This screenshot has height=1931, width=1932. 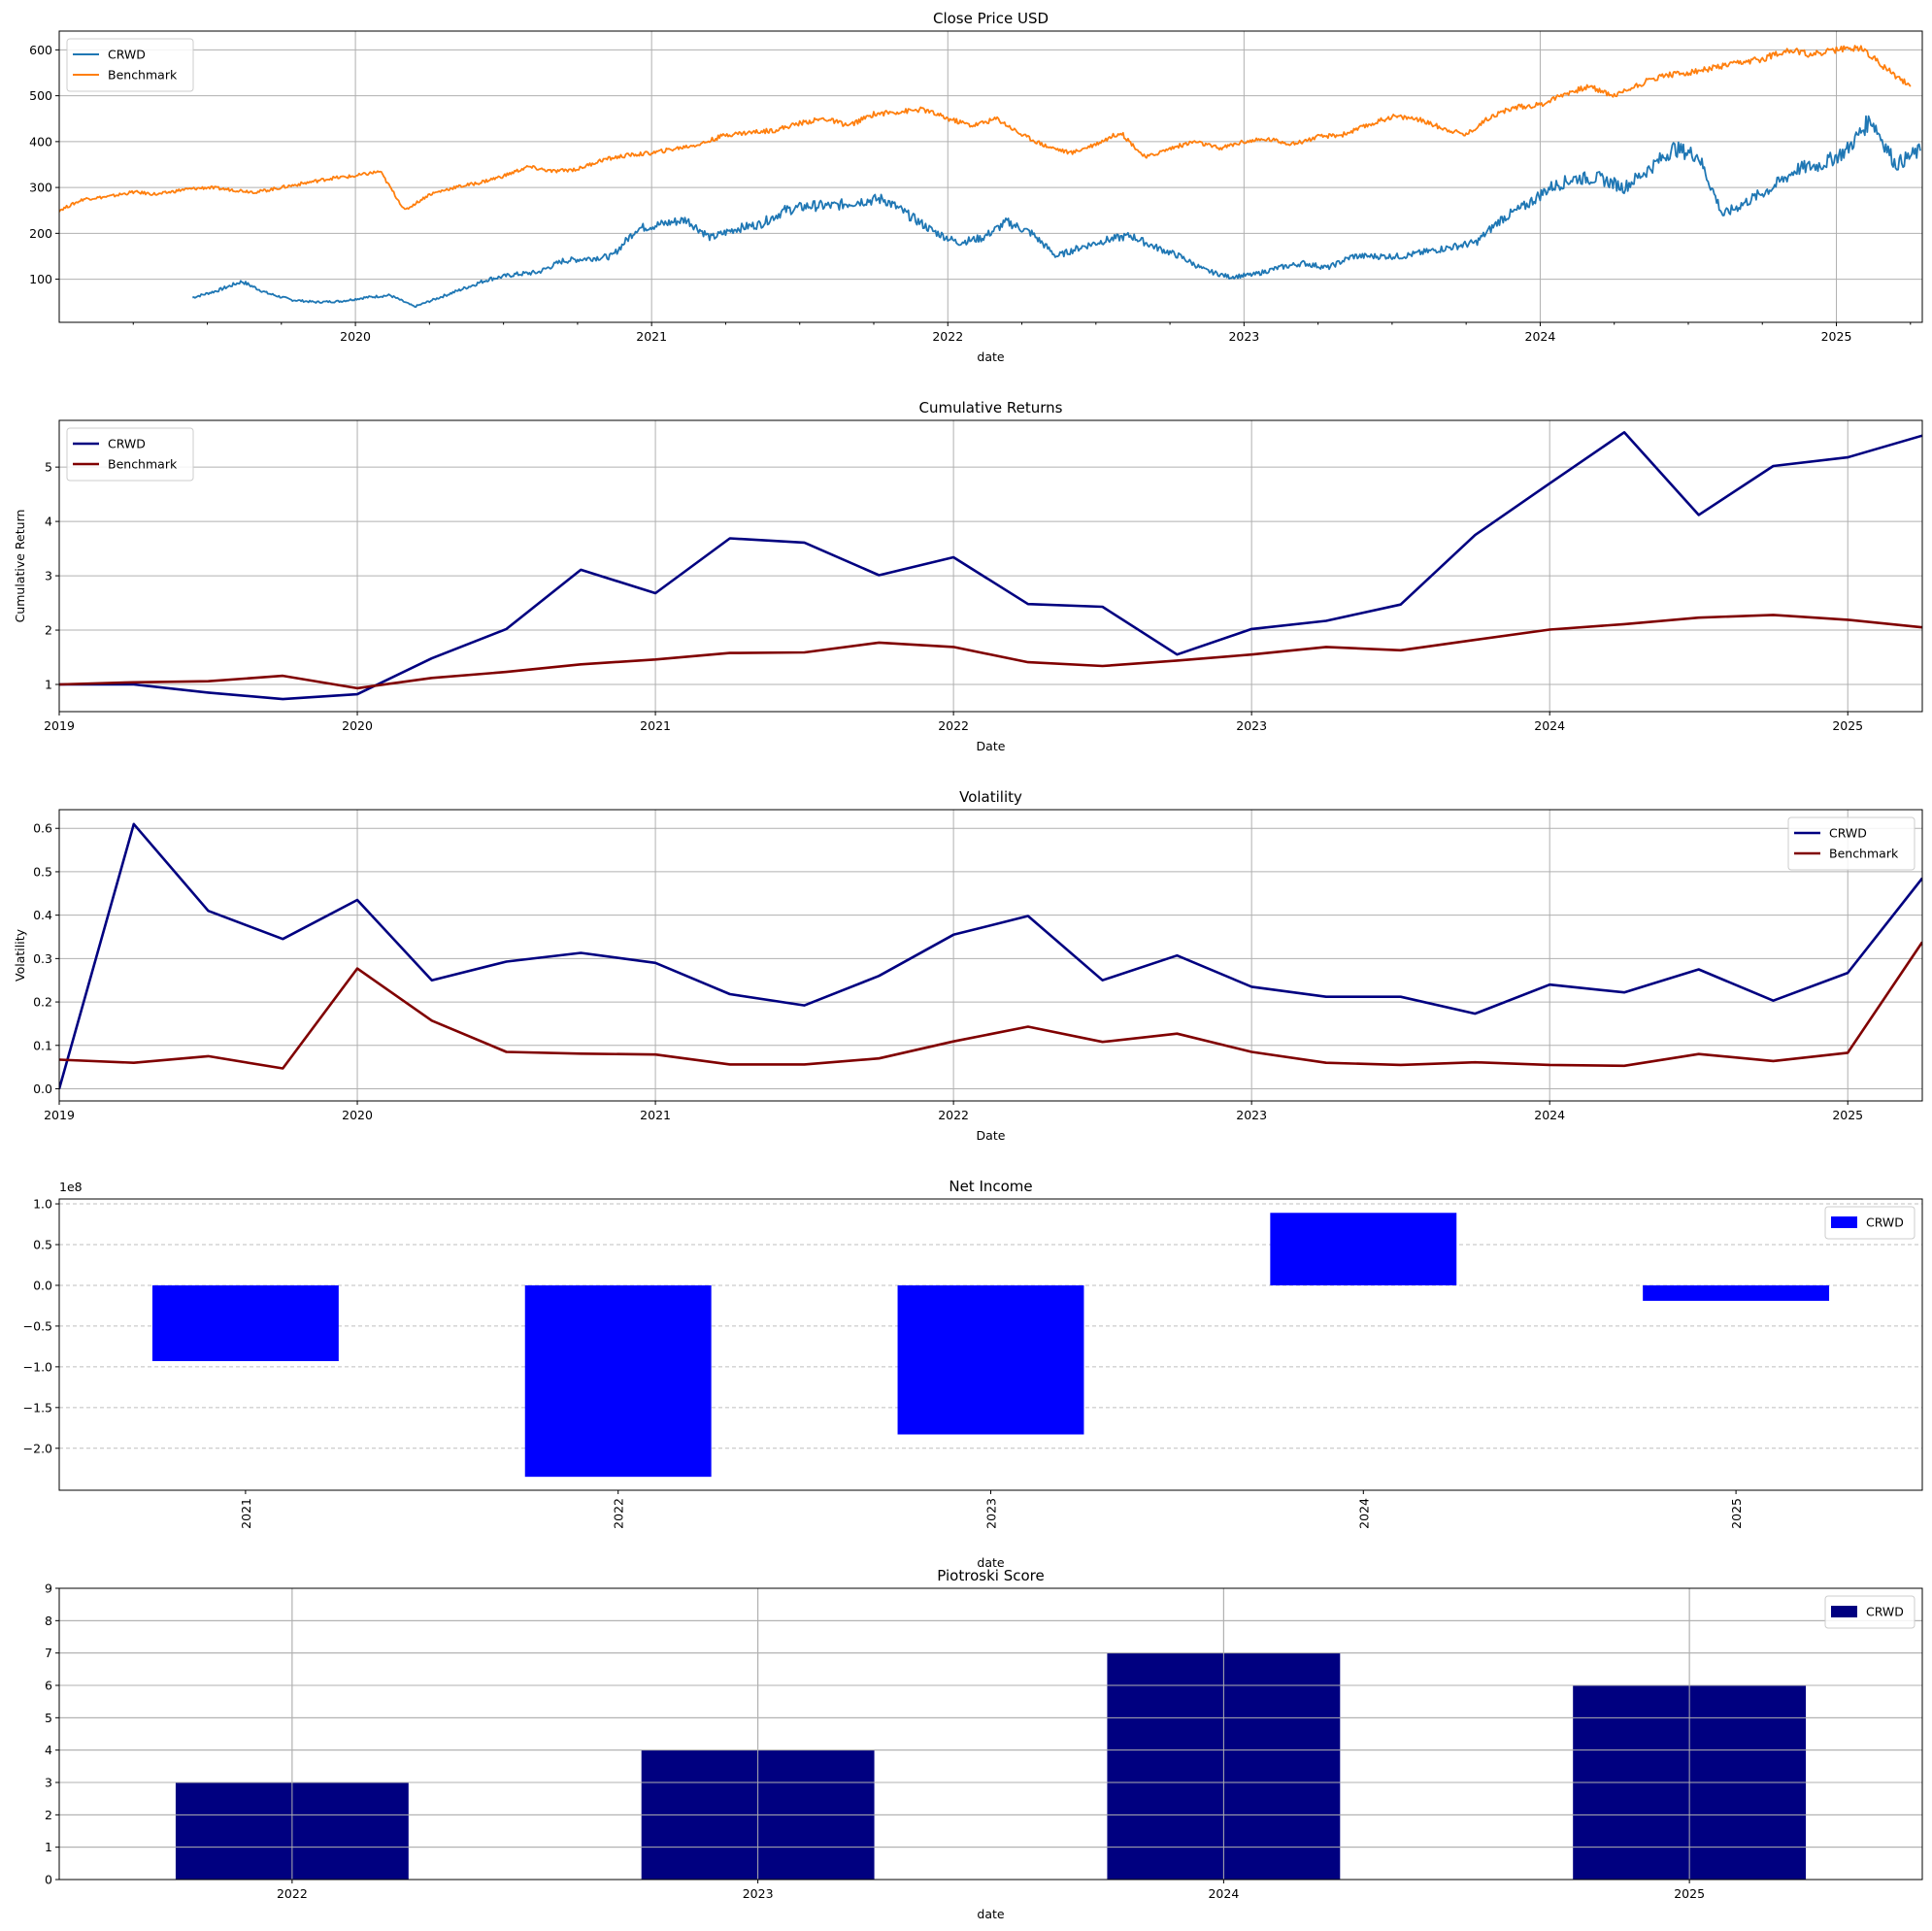 I want to click on chart-title: Cumulative Returns, so click(x=991, y=408).